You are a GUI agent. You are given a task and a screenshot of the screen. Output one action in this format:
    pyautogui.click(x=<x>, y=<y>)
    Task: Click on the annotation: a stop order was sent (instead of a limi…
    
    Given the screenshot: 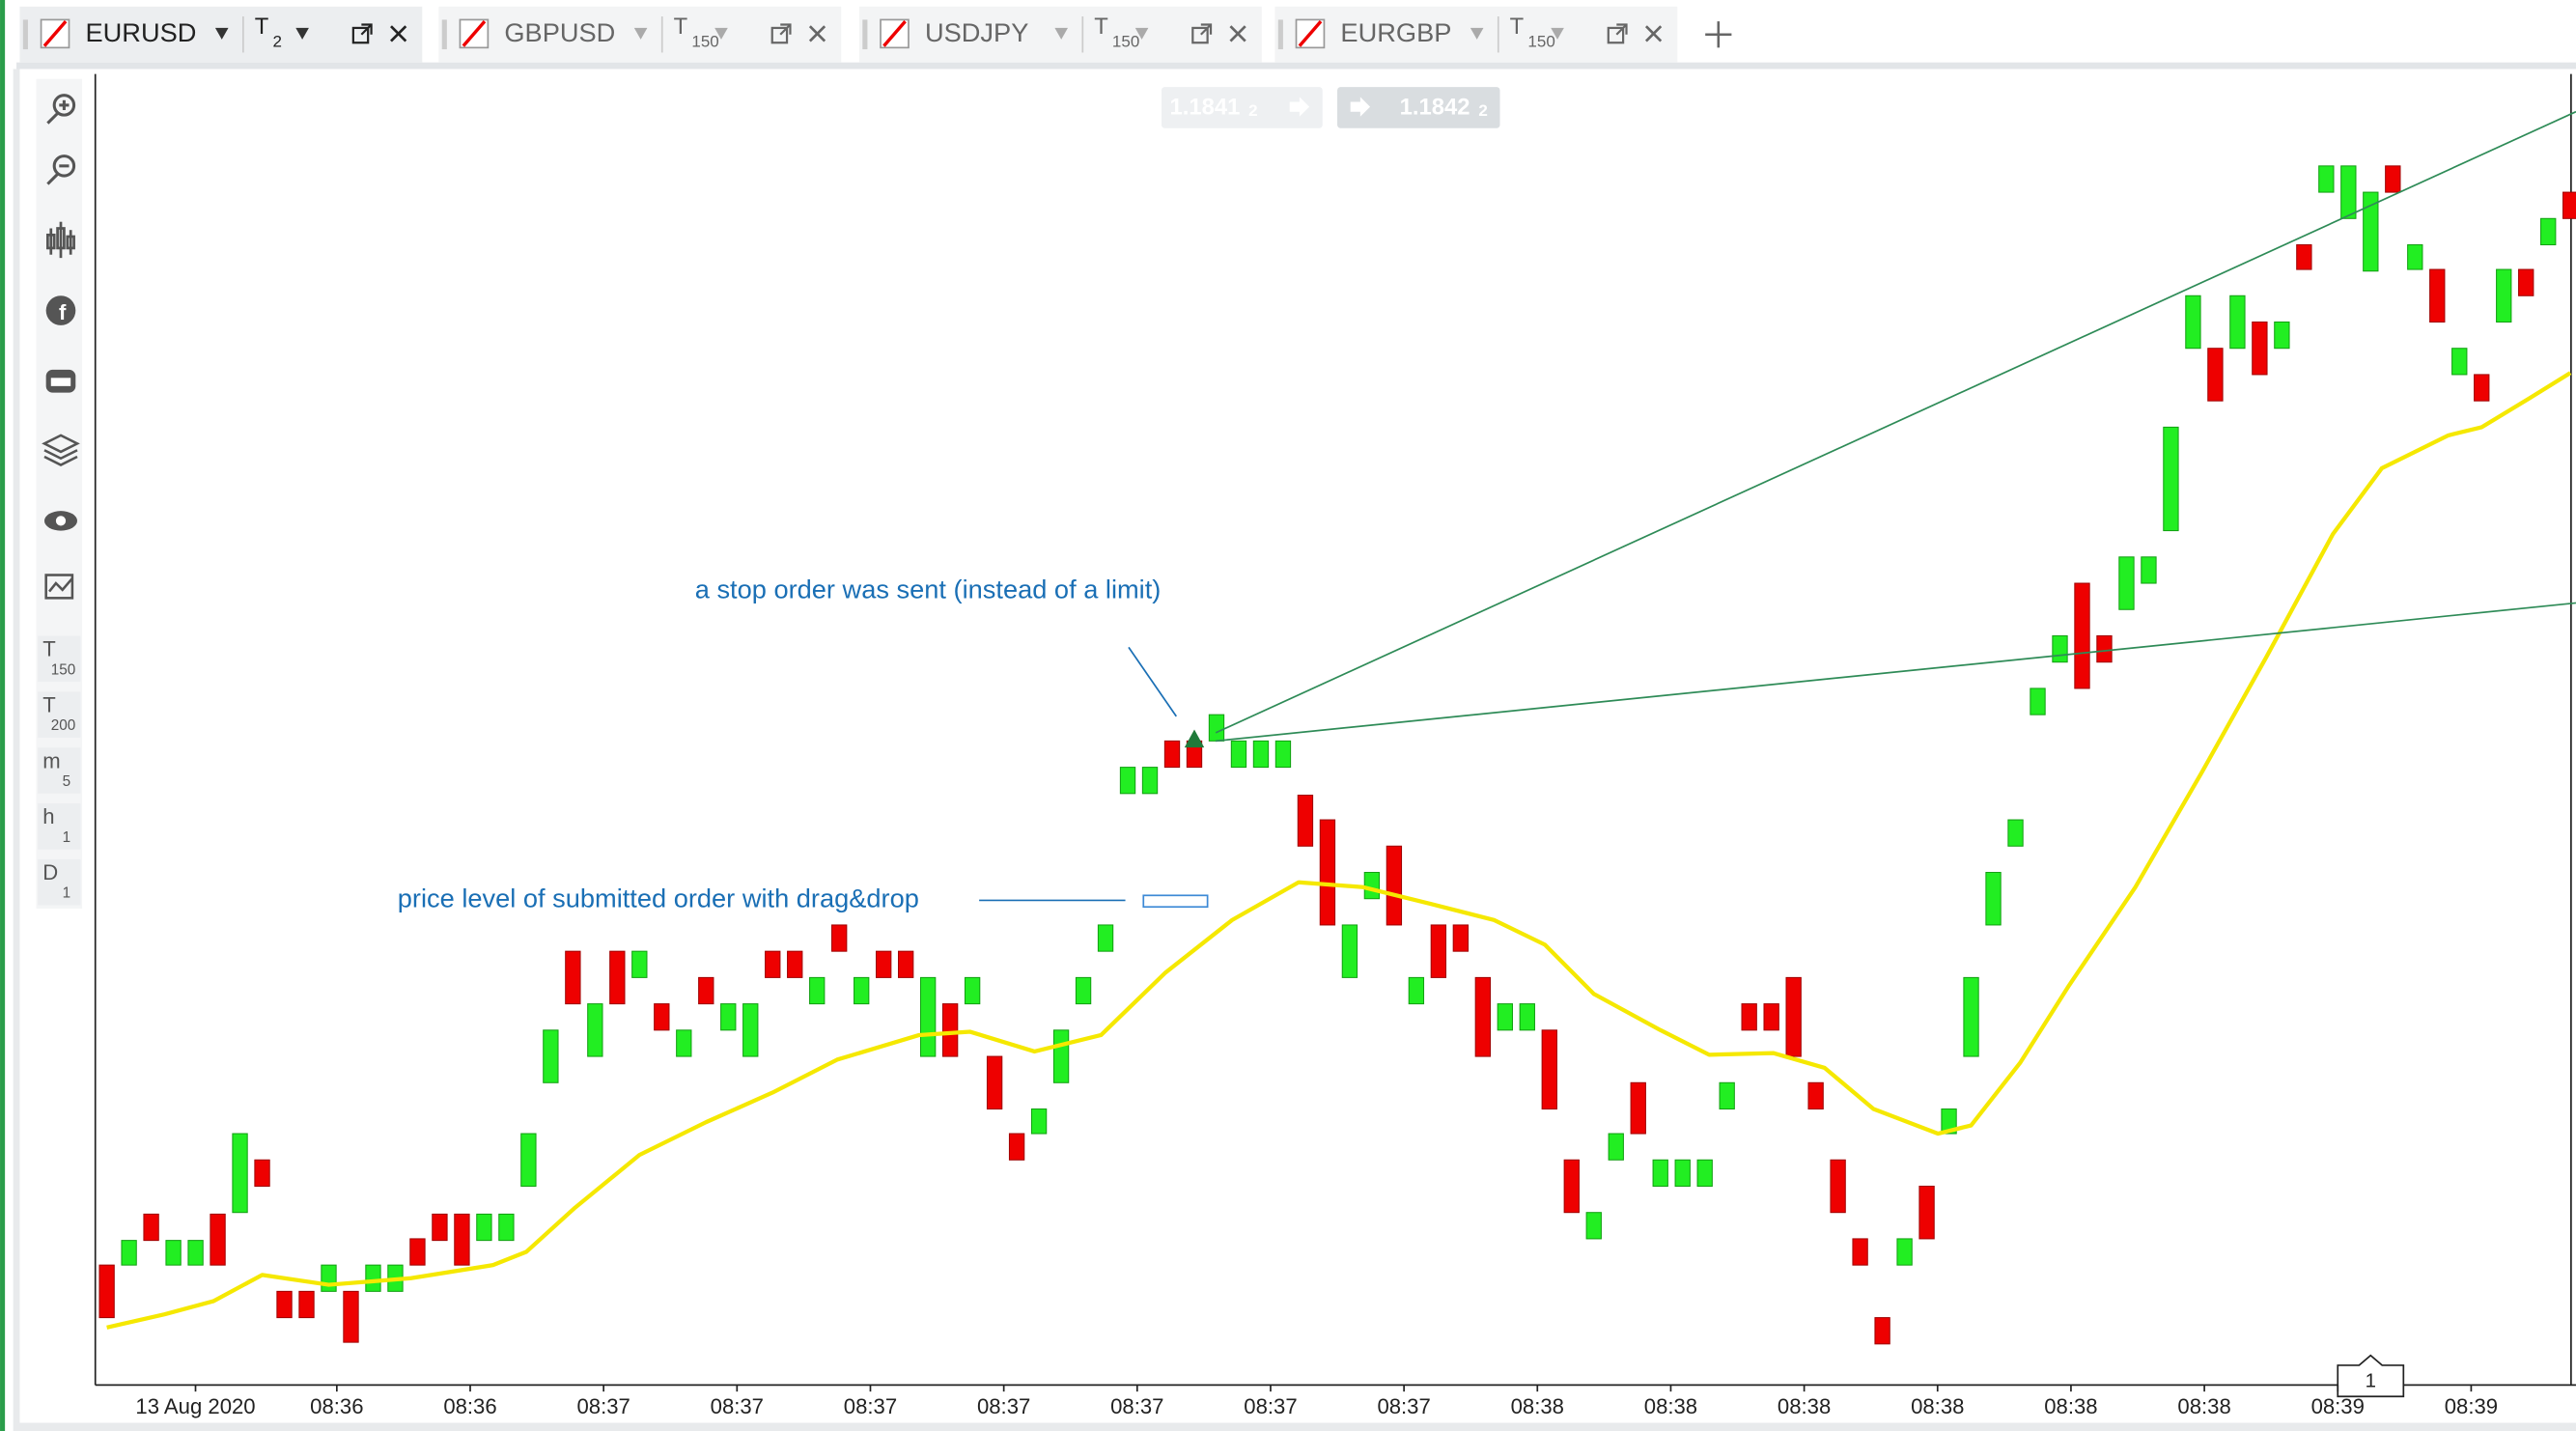 What is the action you would take?
    pyautogui.click(x=929, y=589)
    